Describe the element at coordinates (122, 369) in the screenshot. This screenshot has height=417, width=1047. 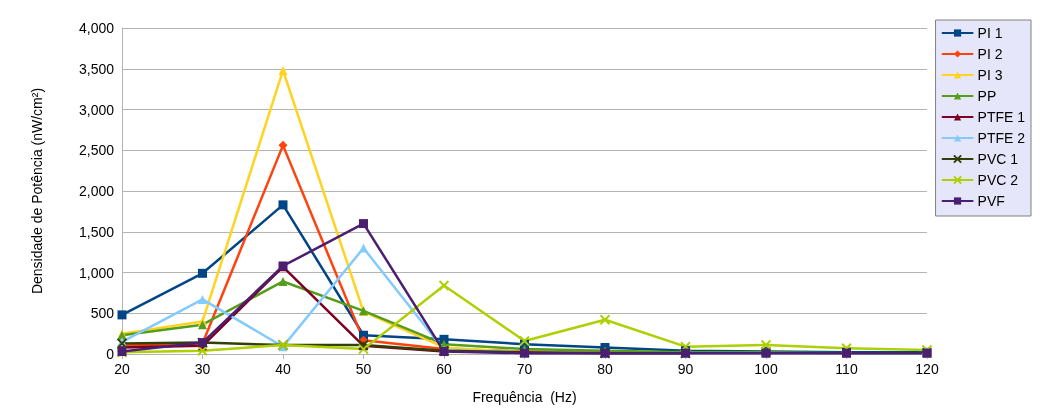
I see `x-tick-label: 20` at that location.